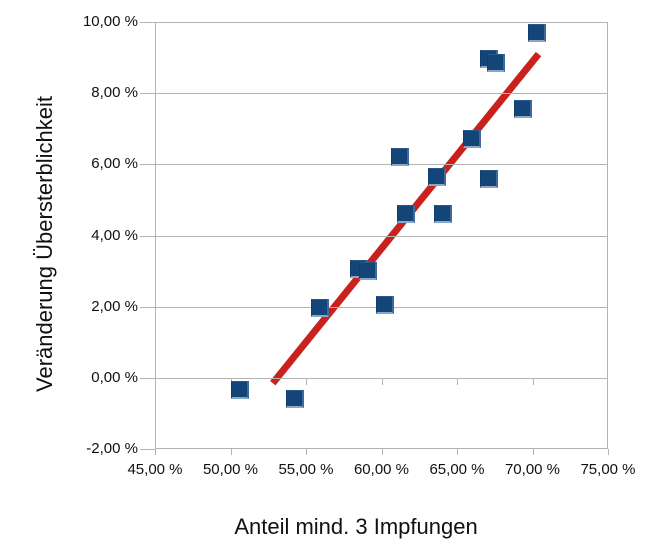 The image size is (652, 559). Describe the element at coordinates (306, 469) in the screenshot. I see `x-tick-label: 55,00 %` at that location.